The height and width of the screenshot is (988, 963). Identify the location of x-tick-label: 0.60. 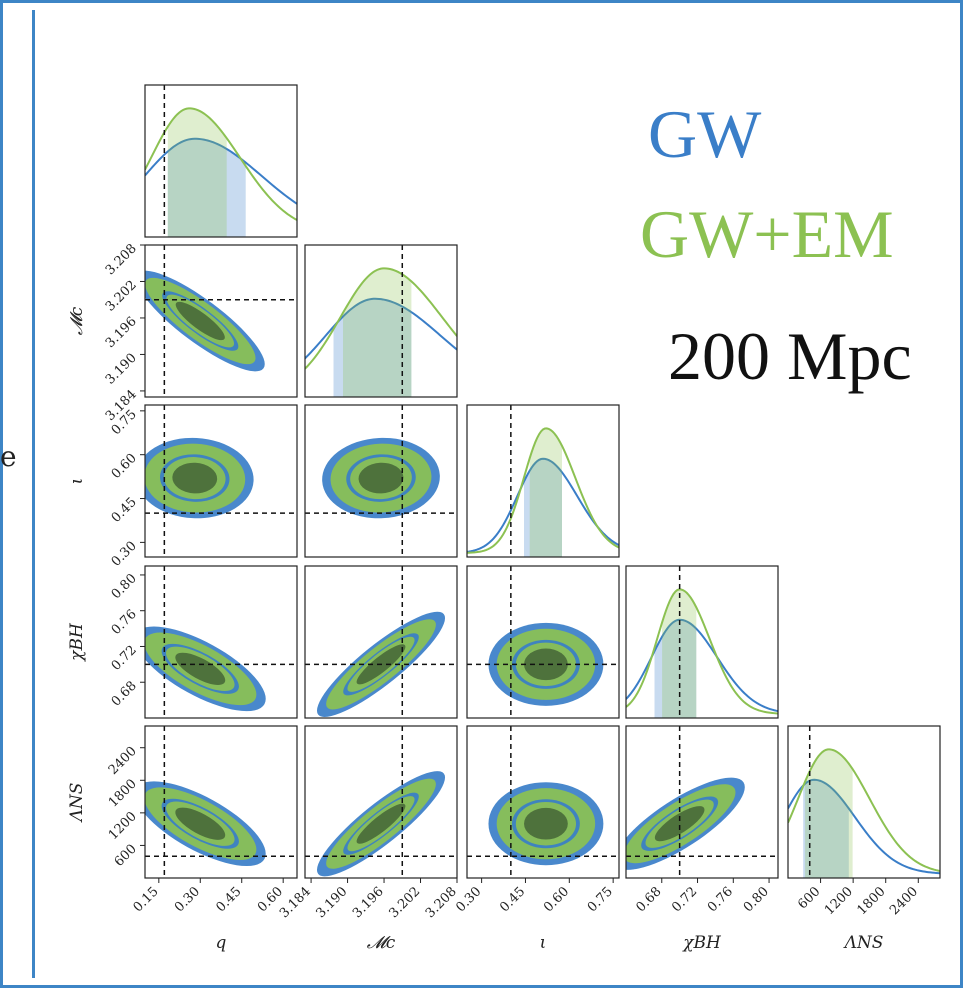
(556, 899).